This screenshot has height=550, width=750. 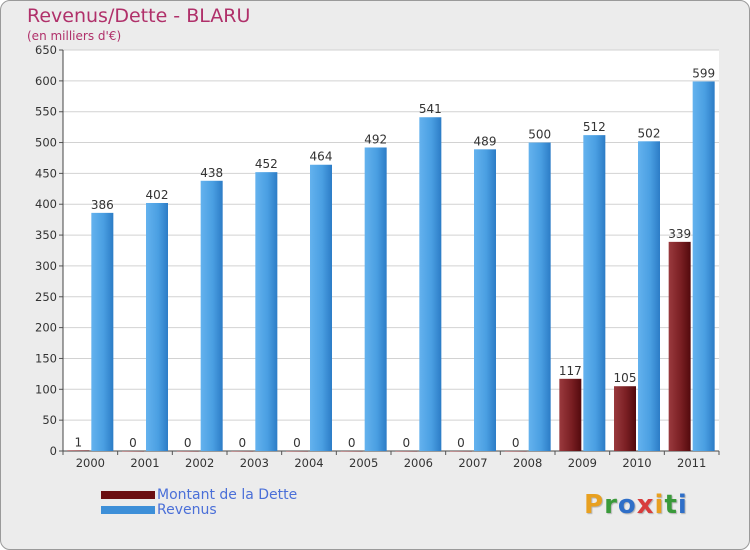 What do you see at coordinates (582, 463) in the screenshot?
I see `x-tick-label: 2009` at bounding box center [582, 463].